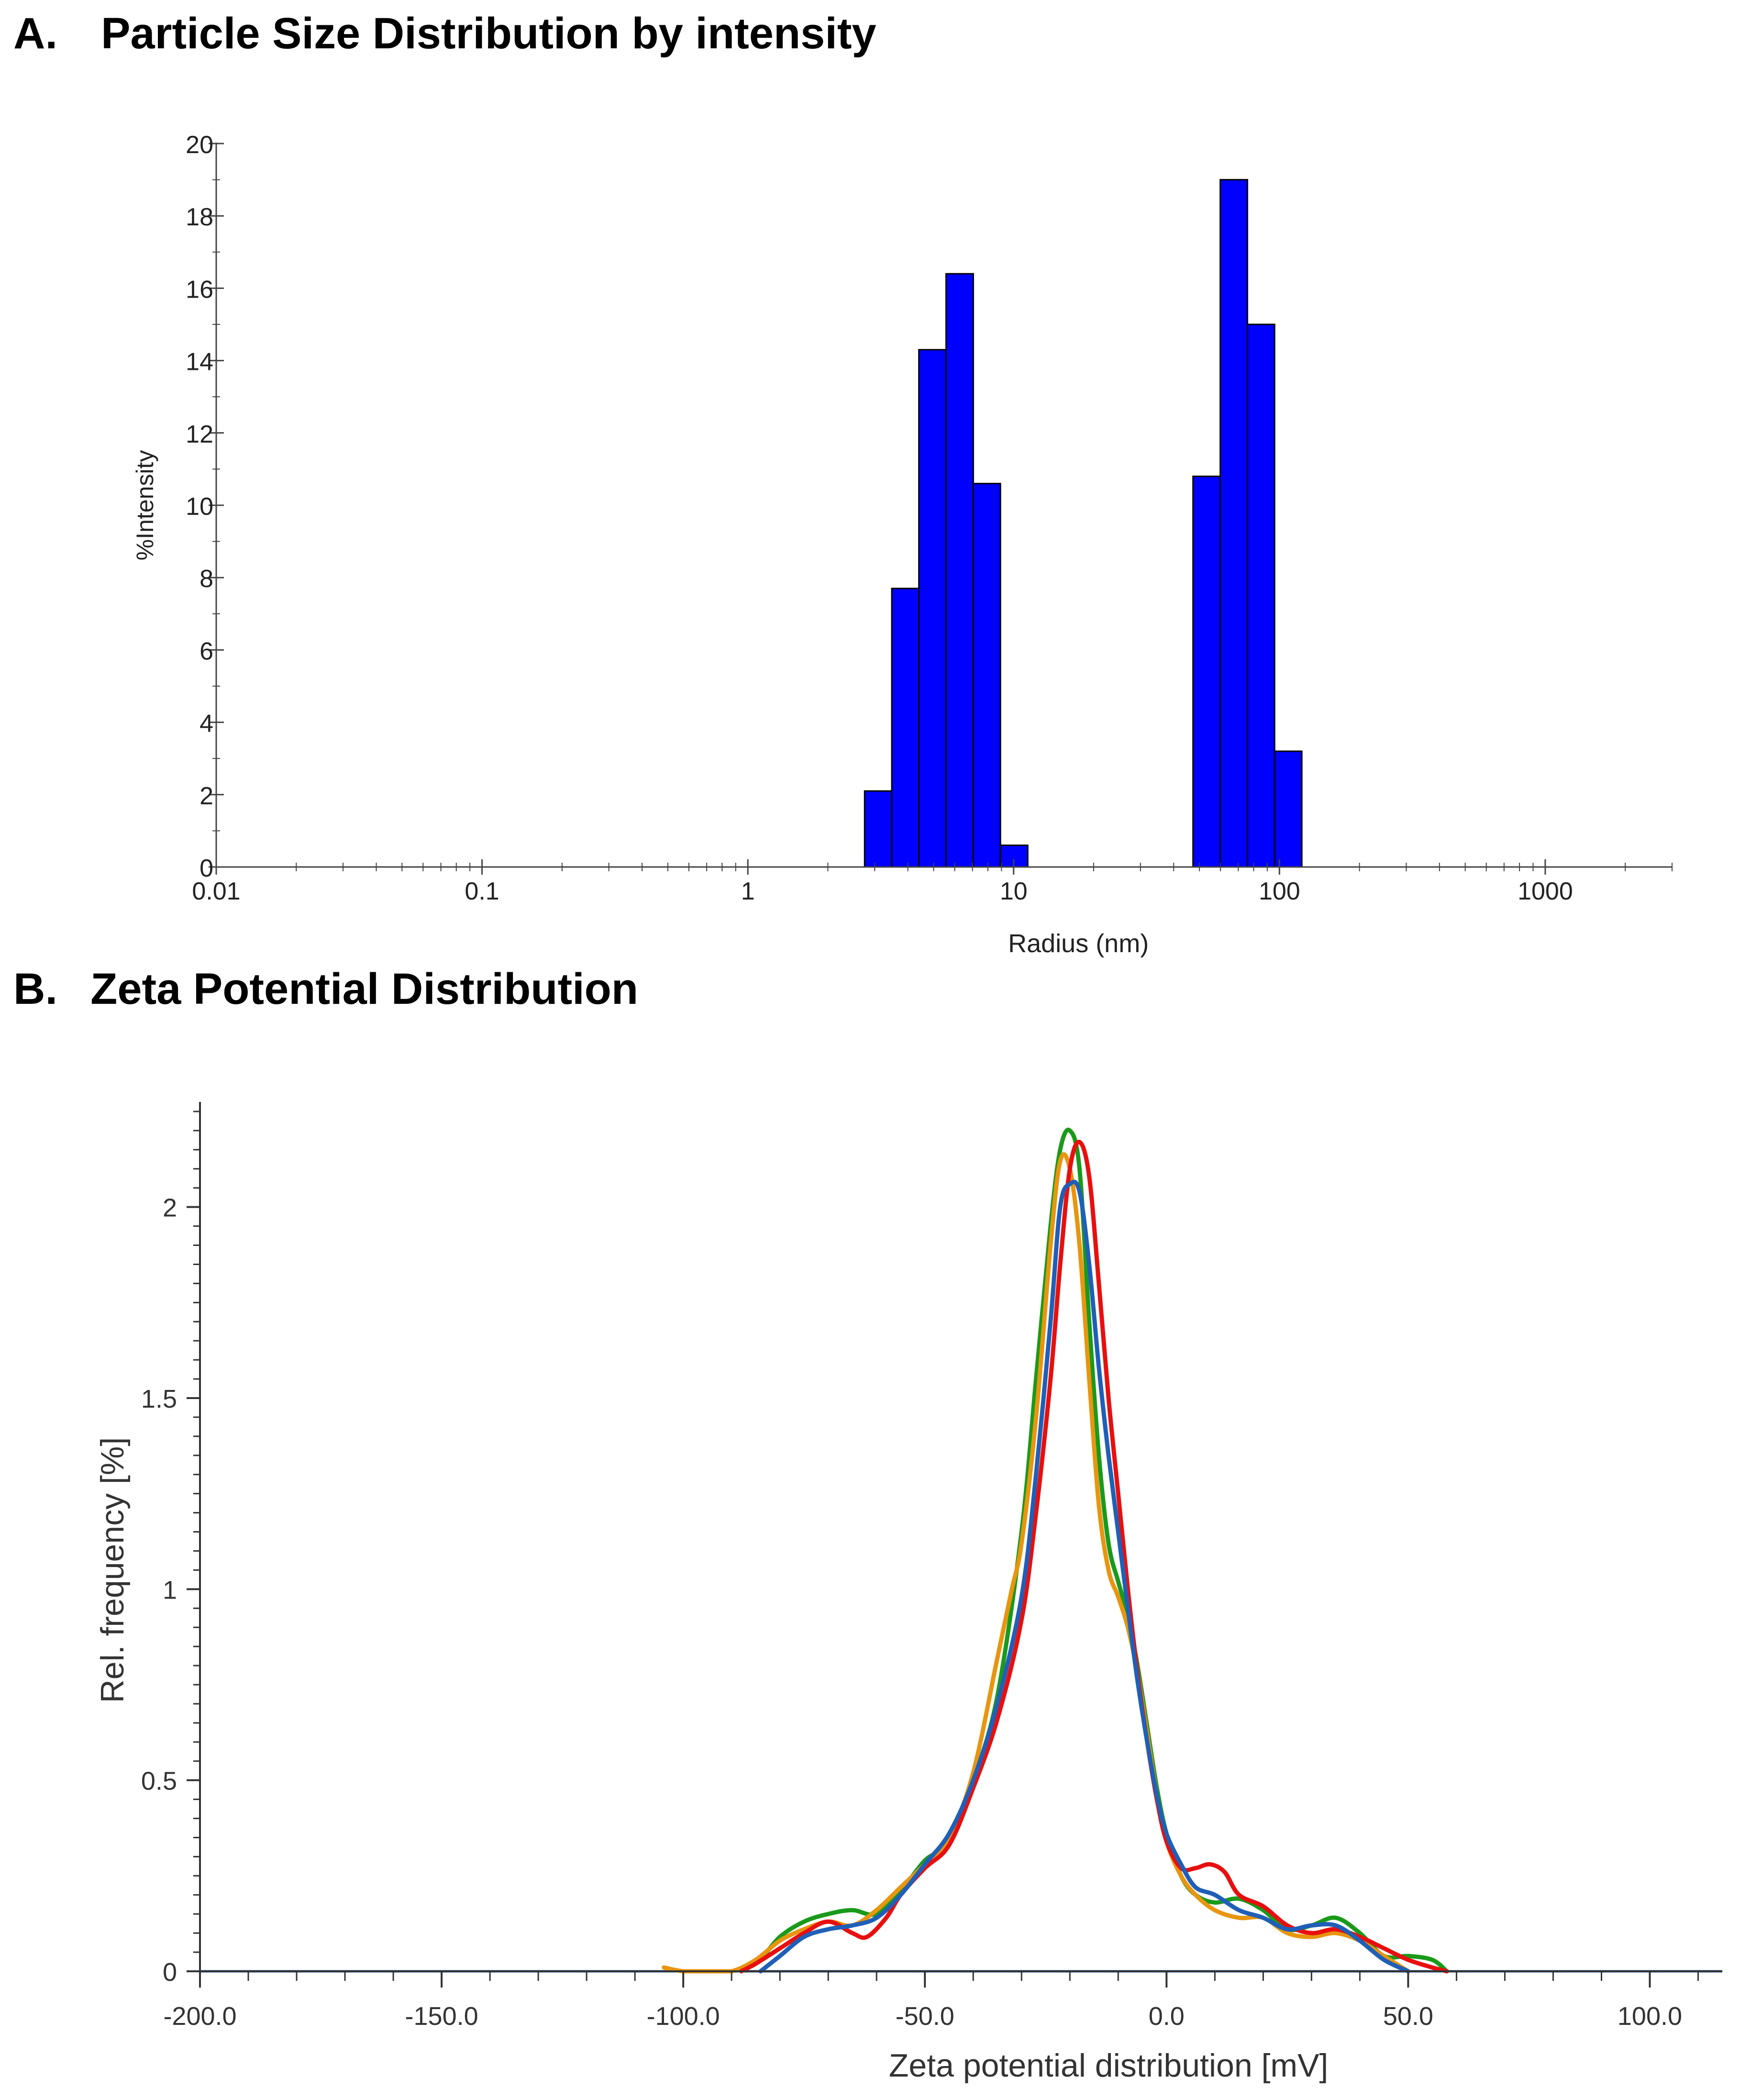 The width and height of the screenshot is (1751, 2100). What do you see at coordinates (199, 362) in the screenshot?
I see `y-tick-label: 14` at bounding box center [199, 362].